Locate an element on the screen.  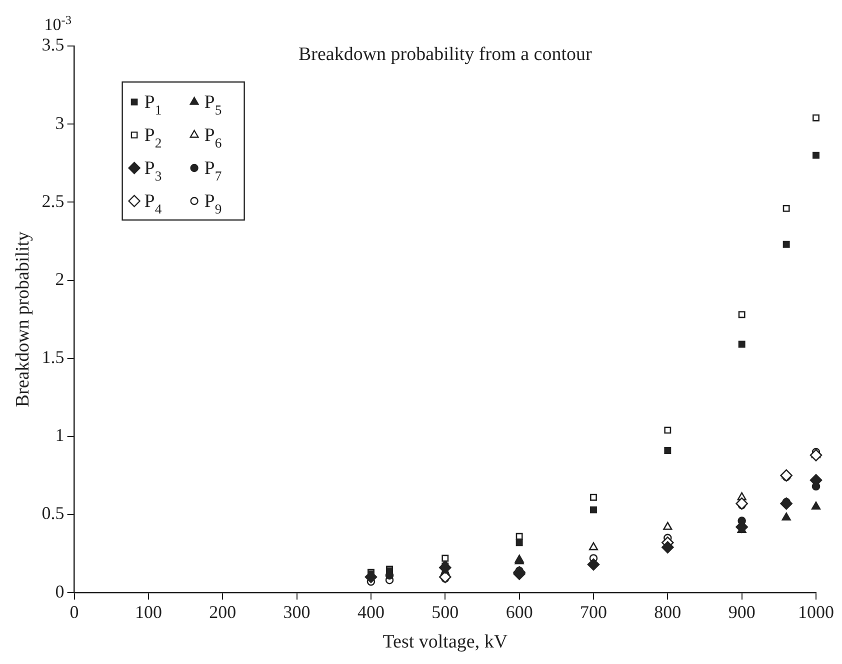
y-tick-label: 3 is located at coordinates (59, 122).